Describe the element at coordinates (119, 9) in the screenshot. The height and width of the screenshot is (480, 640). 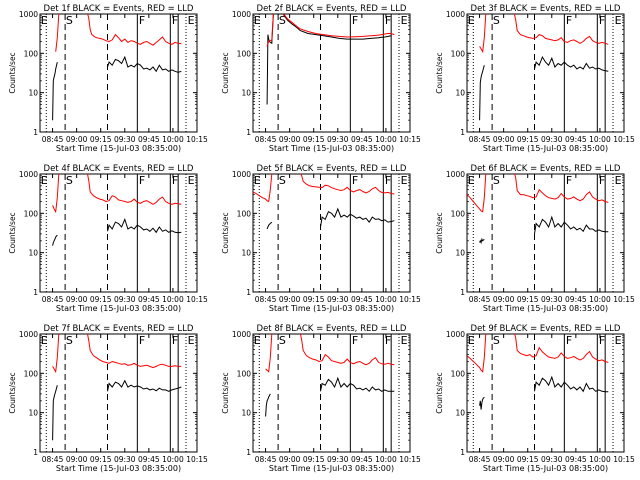
I see `panel-title: Det 1f BLACK = Events, RED = LLD` at that location.